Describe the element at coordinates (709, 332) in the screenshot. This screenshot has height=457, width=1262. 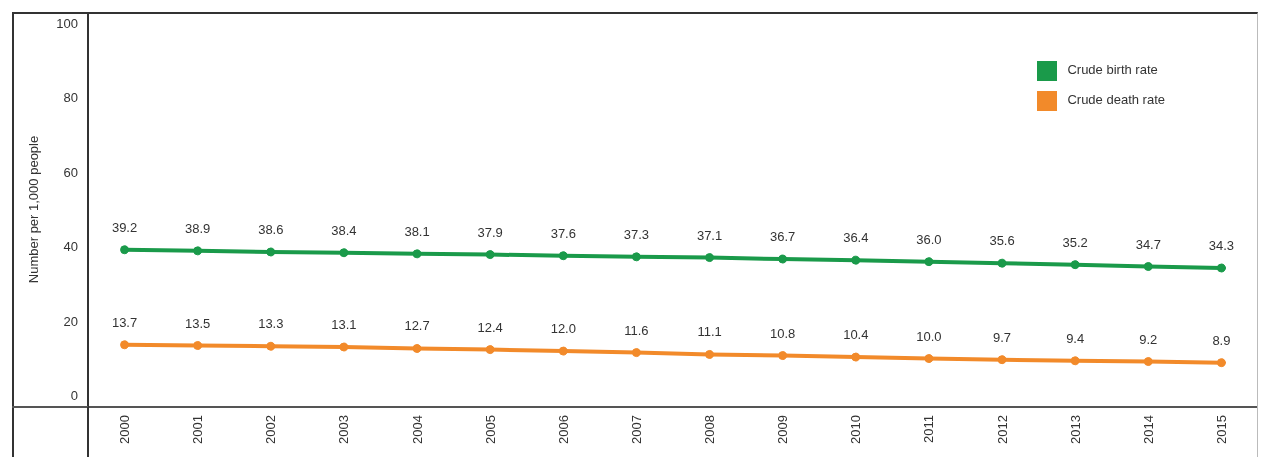
I see `data-label: 11.1` at that location.